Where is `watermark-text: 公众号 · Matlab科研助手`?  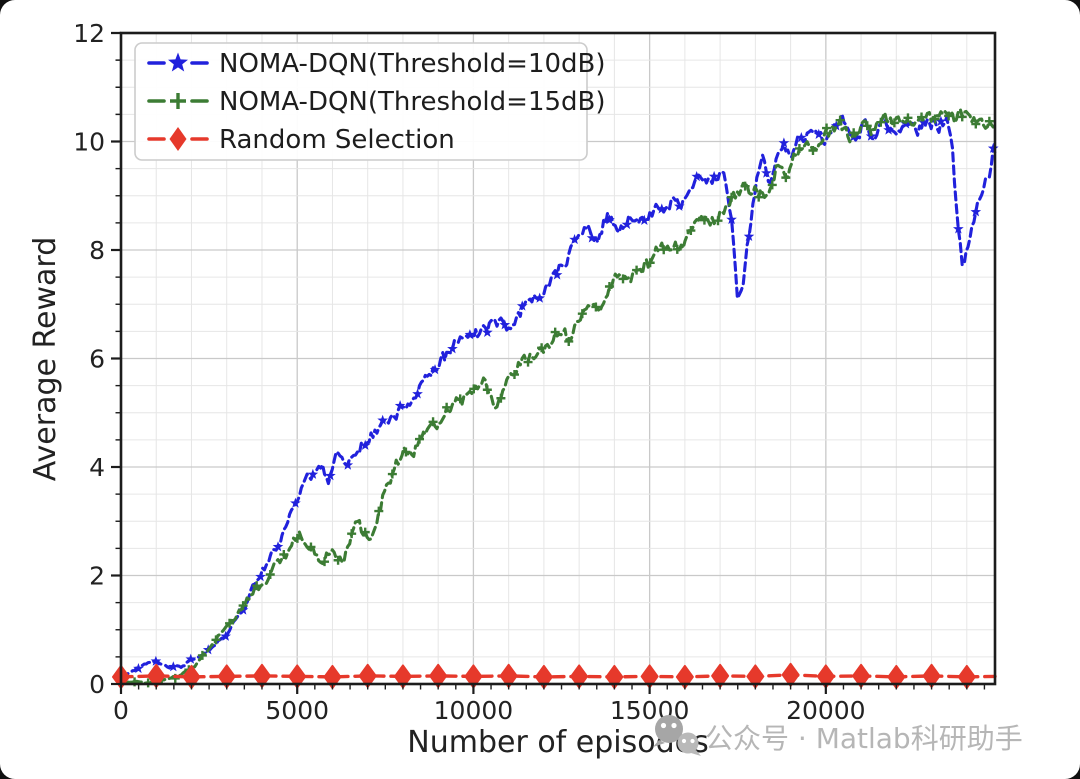 watermark-text: 公众号 · Matlab科研助手 is located at coordinates (864, 738).